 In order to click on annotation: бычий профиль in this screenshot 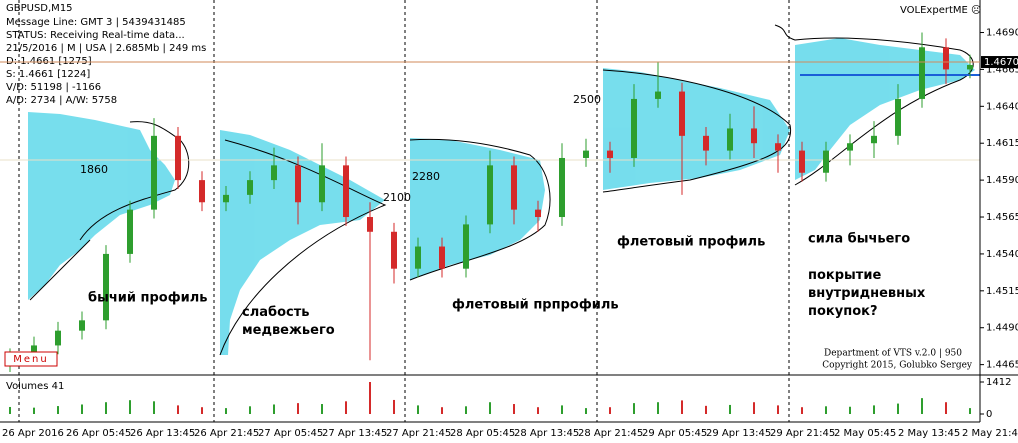, I will do `click(147, 298)`.